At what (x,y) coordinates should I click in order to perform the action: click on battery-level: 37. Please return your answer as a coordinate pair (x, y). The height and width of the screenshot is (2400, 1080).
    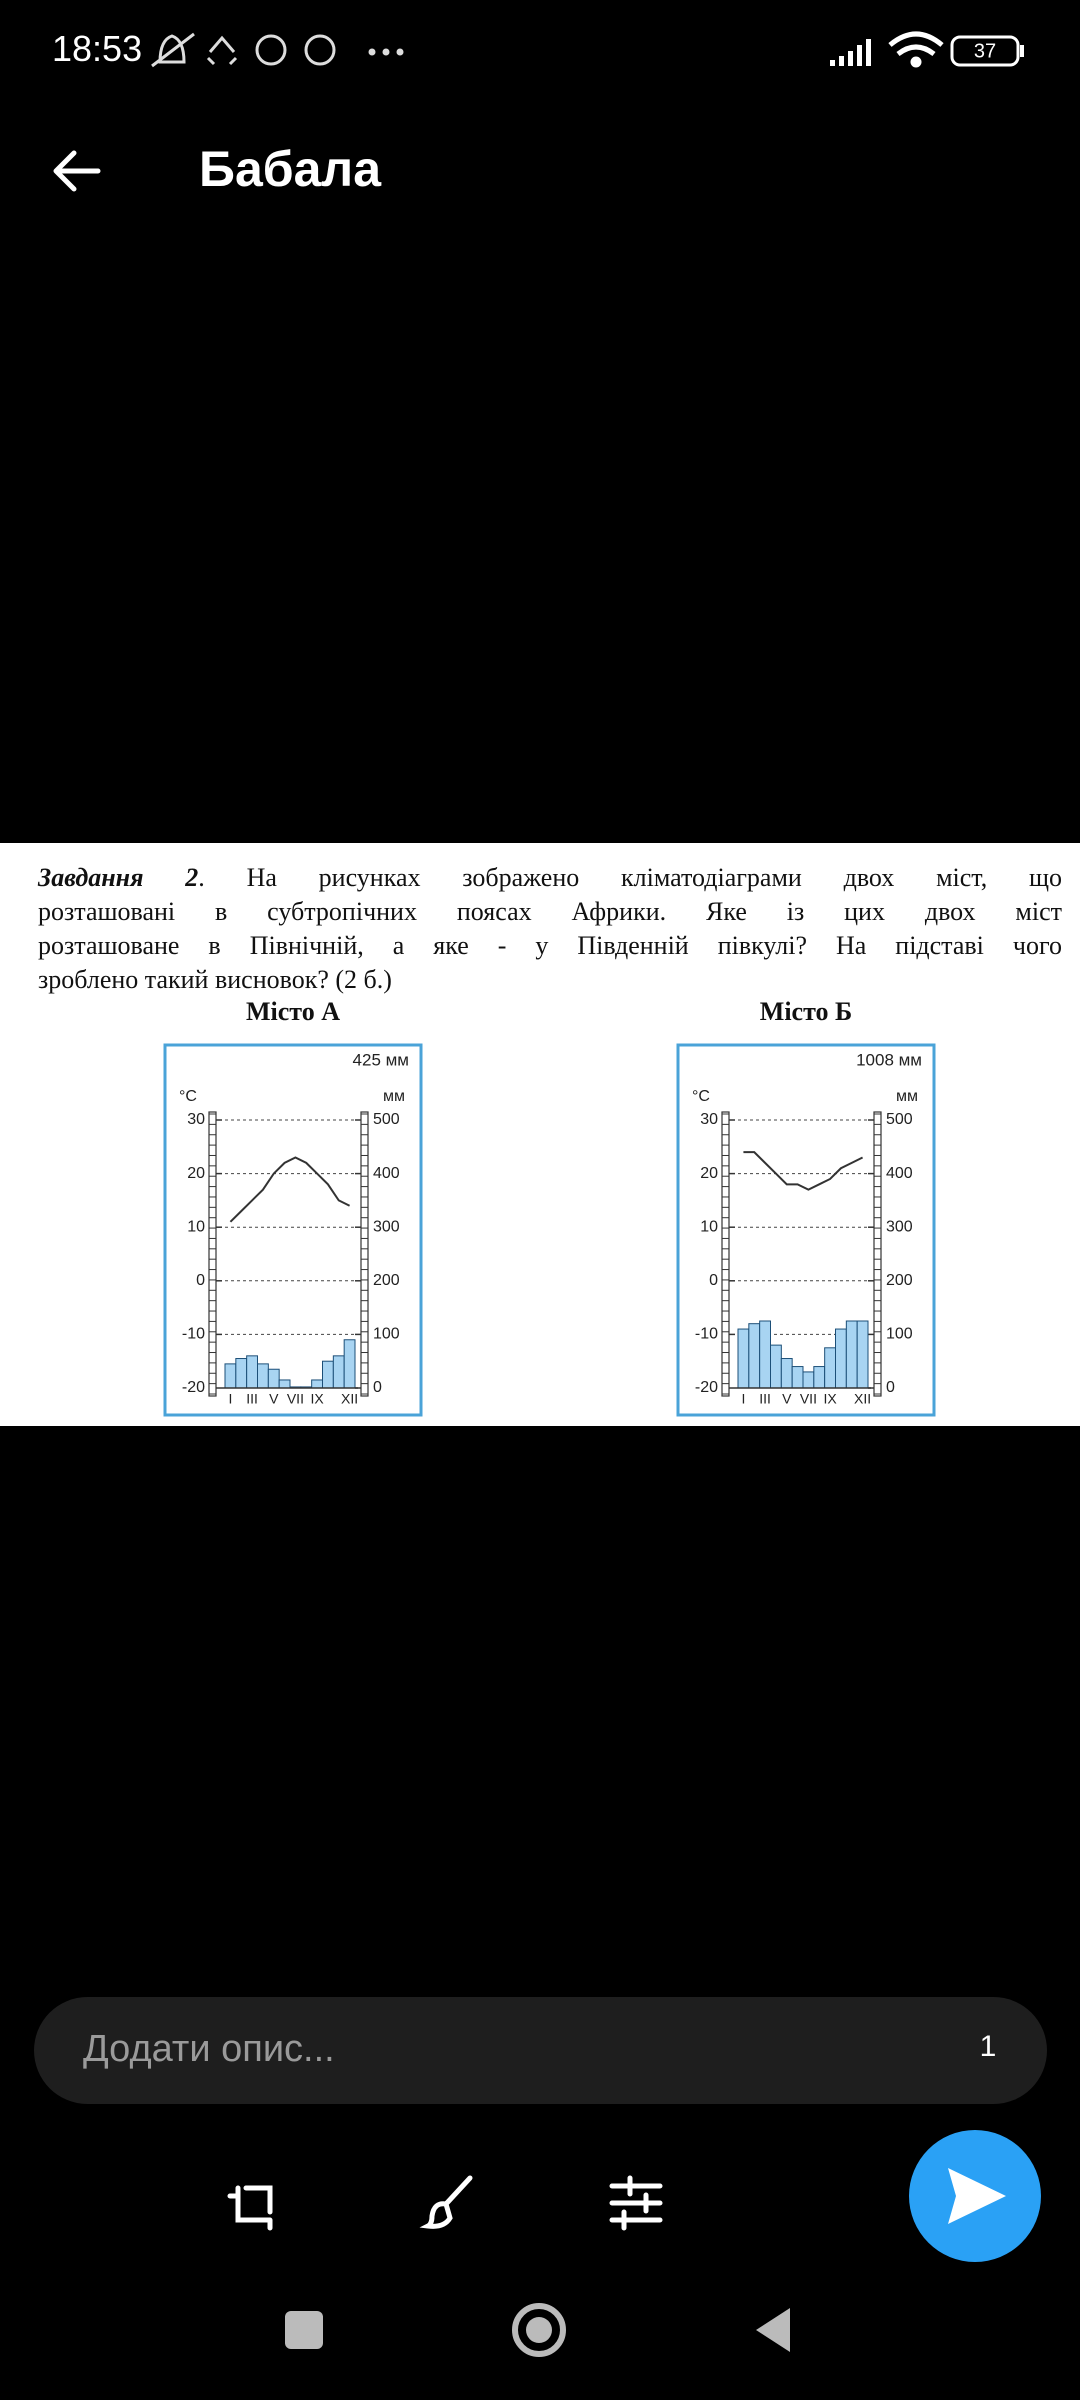
    Looking at the image, I should click on (985, 51).